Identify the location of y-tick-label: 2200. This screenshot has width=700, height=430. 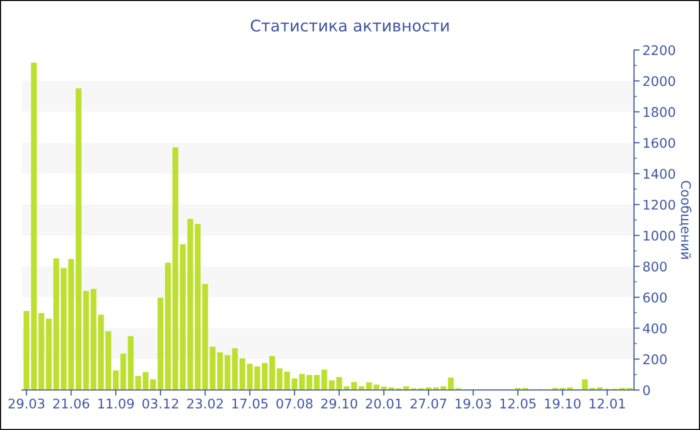
(659, 50).